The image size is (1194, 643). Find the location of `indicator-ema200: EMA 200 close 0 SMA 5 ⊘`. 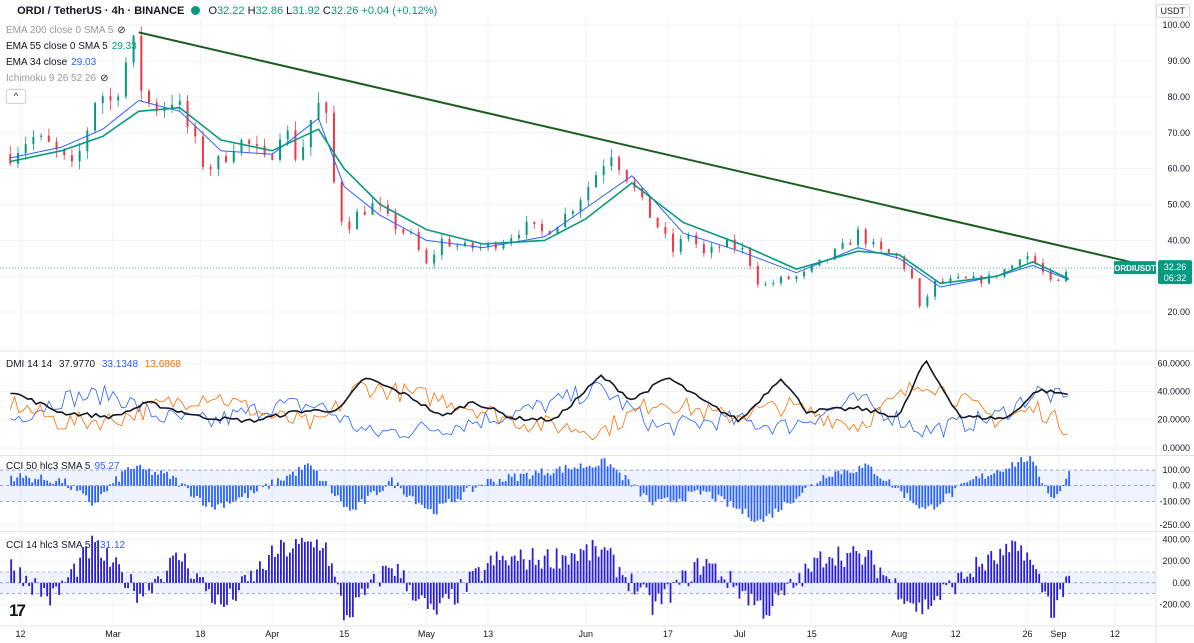

indicator-ema200: EMA 200 close 0 SMA 5 ⊘ is located at coordinates (66, 30).